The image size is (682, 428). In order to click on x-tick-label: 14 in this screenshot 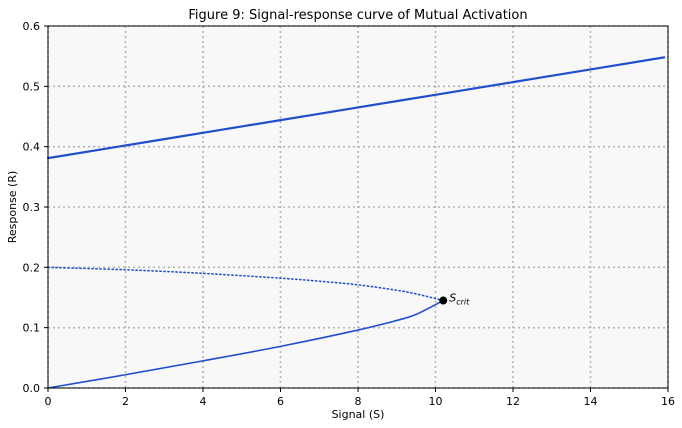, I will do `click(591, 401)`.